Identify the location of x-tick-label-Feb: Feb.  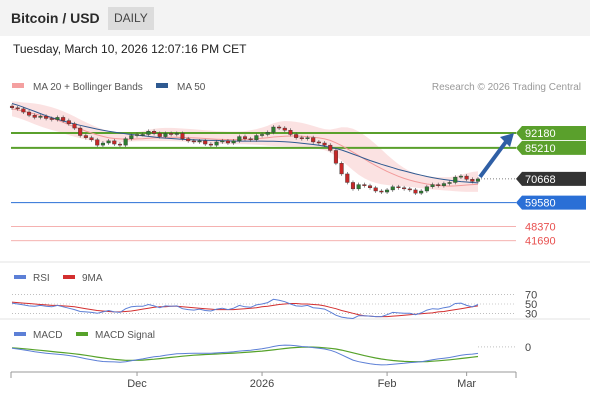
(387, 384).